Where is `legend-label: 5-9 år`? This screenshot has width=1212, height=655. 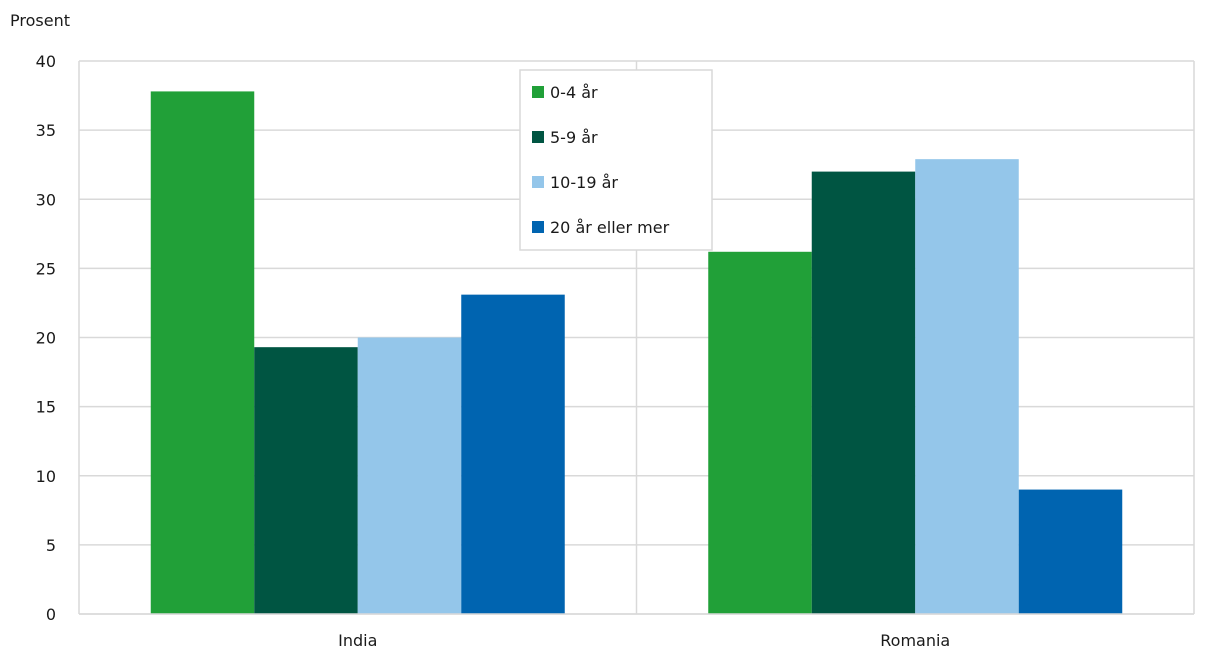
legend-label: 5-9 år is located at coordinates (574, 137).